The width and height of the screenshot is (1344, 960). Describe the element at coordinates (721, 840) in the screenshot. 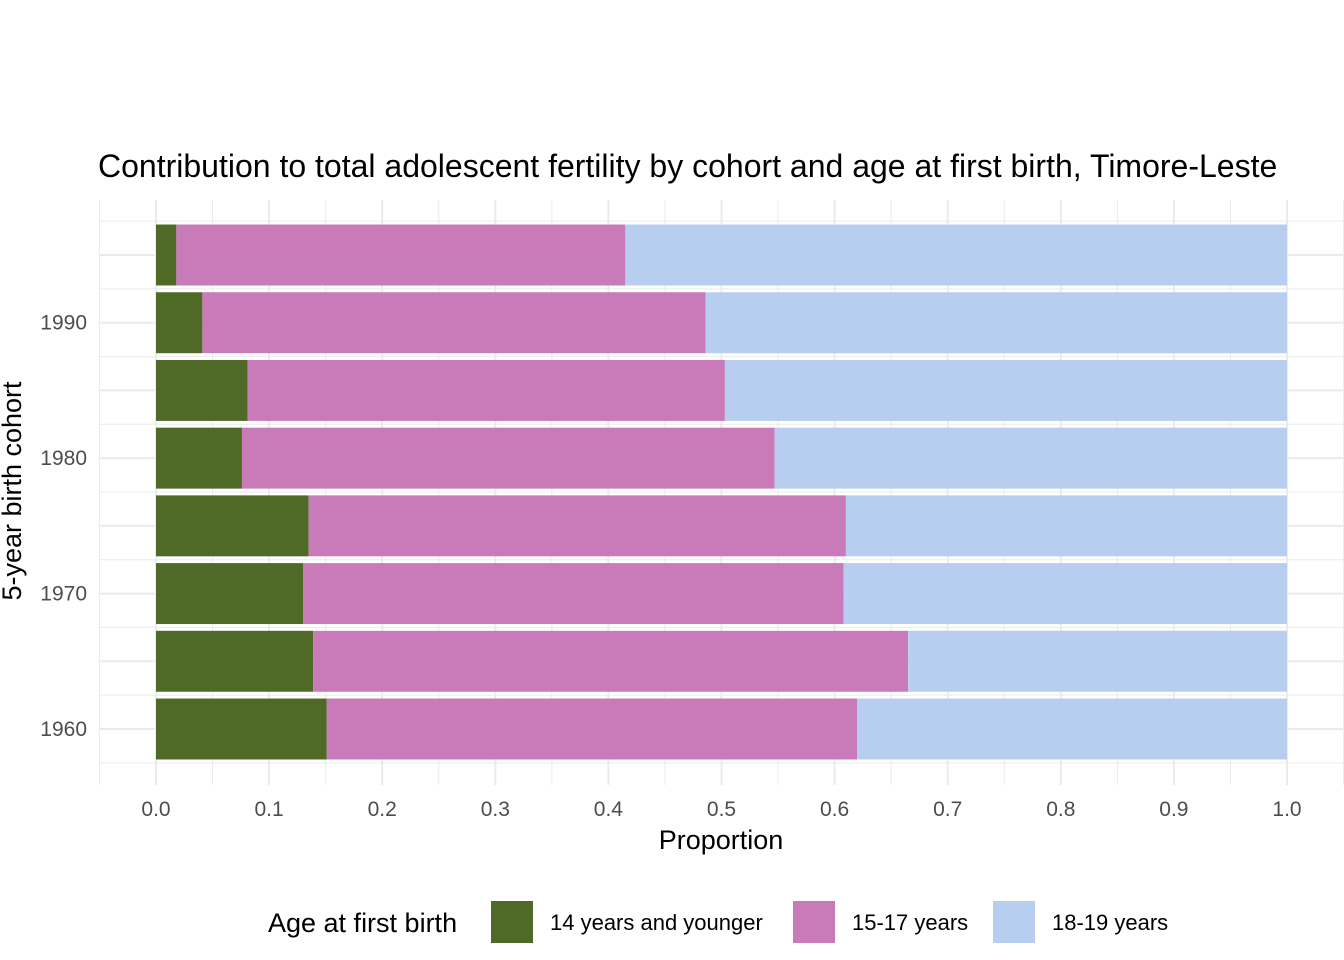

I see `x-axis-title: Proportion` at that location.